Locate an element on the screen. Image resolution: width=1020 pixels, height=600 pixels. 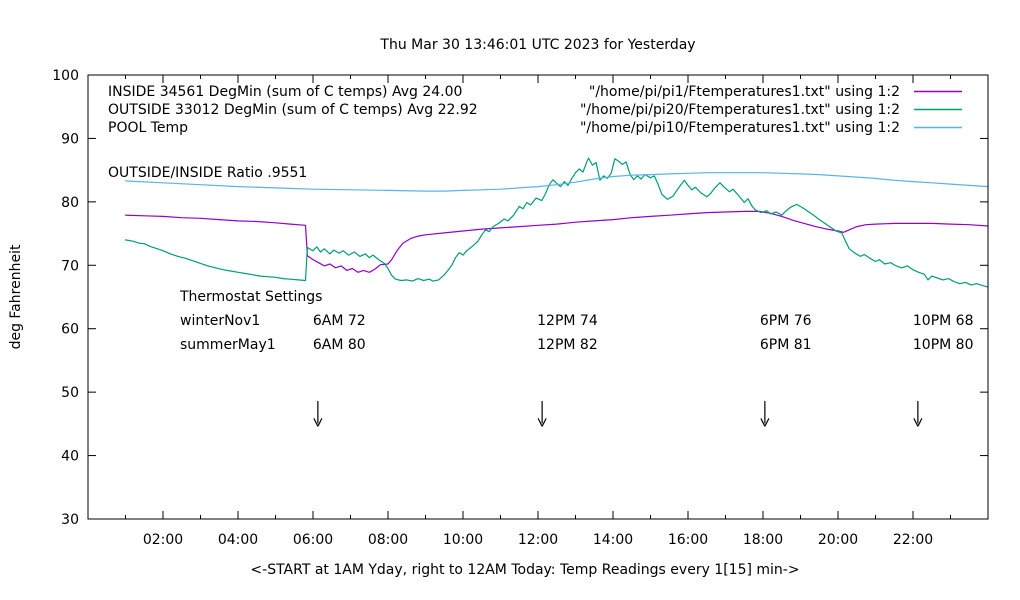
setpoint-arrows is located at coordinates (618, 414).